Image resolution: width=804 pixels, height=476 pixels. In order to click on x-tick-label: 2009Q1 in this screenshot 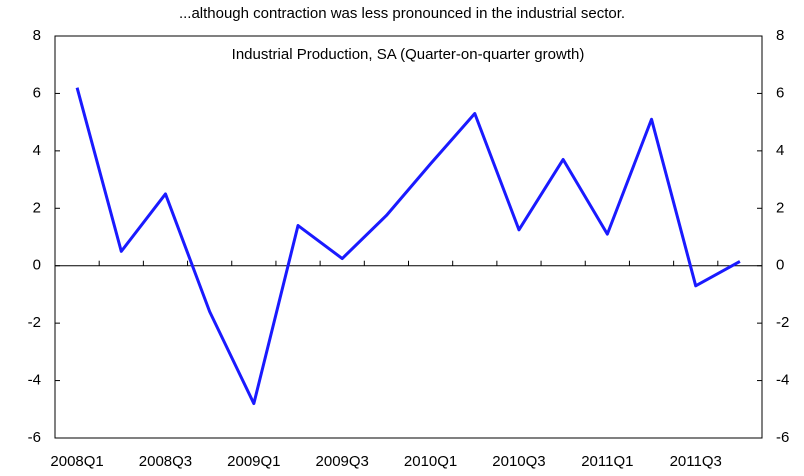, I will do `click(253, 461)`.